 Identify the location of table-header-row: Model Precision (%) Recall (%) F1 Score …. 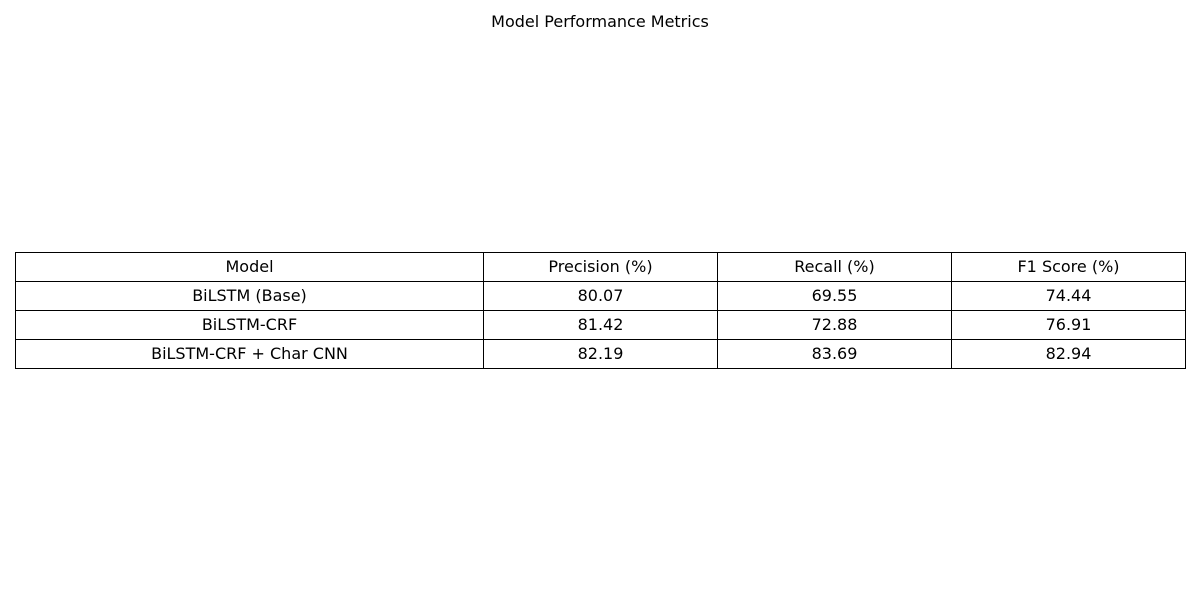
(600, 267).